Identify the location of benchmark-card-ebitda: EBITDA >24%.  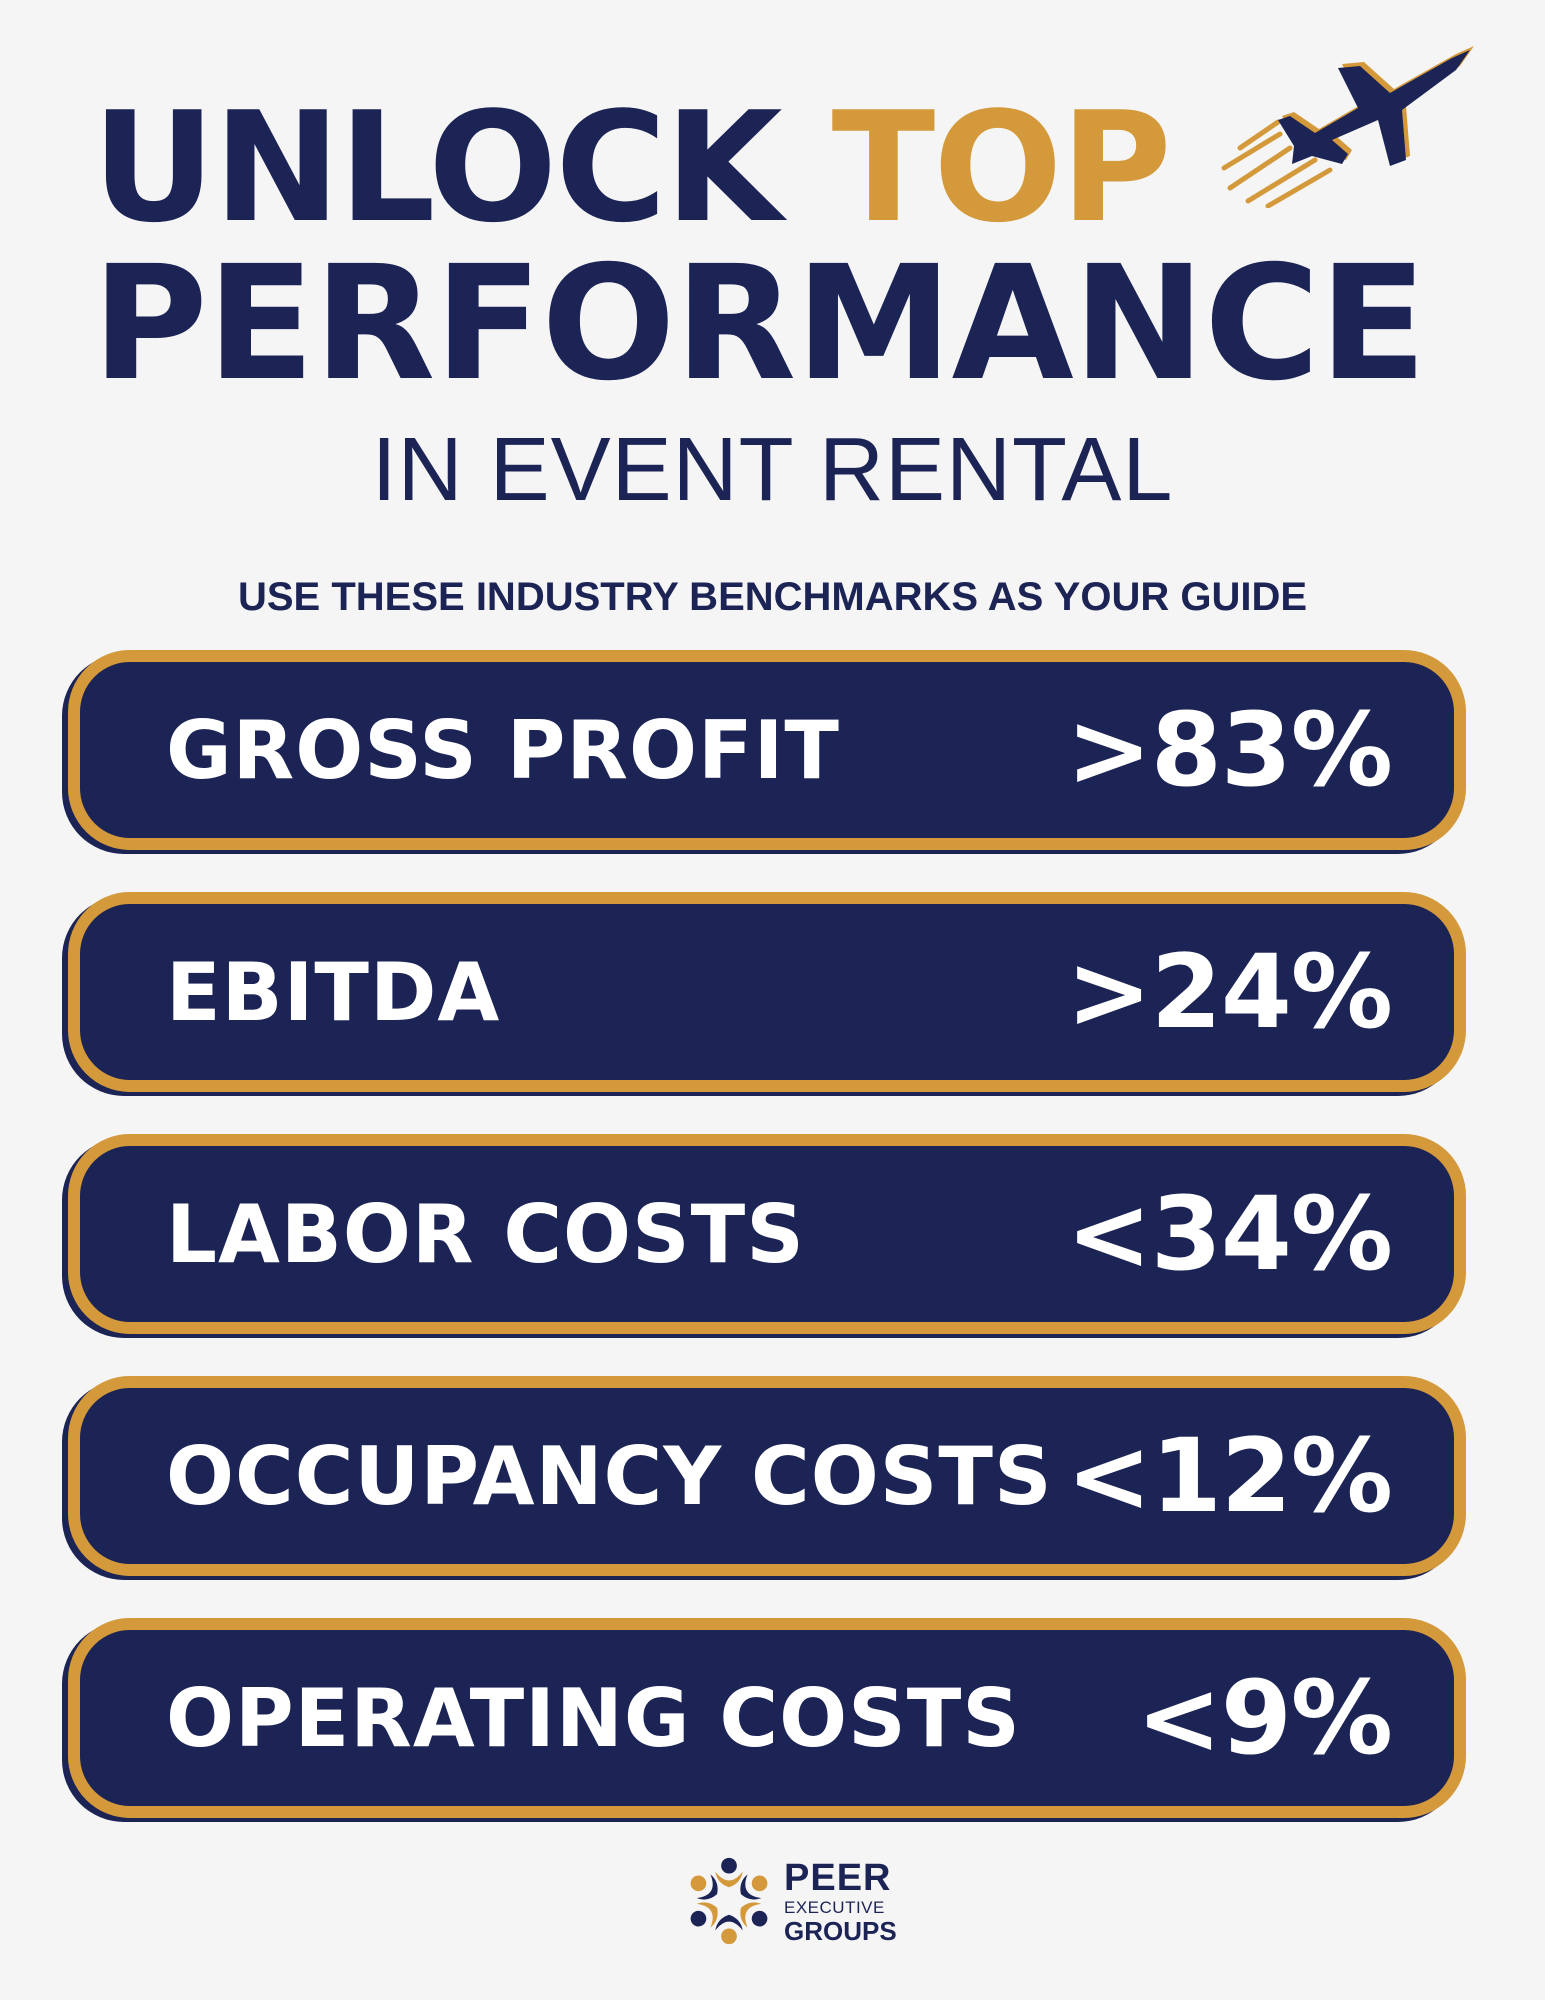
(767, 992).